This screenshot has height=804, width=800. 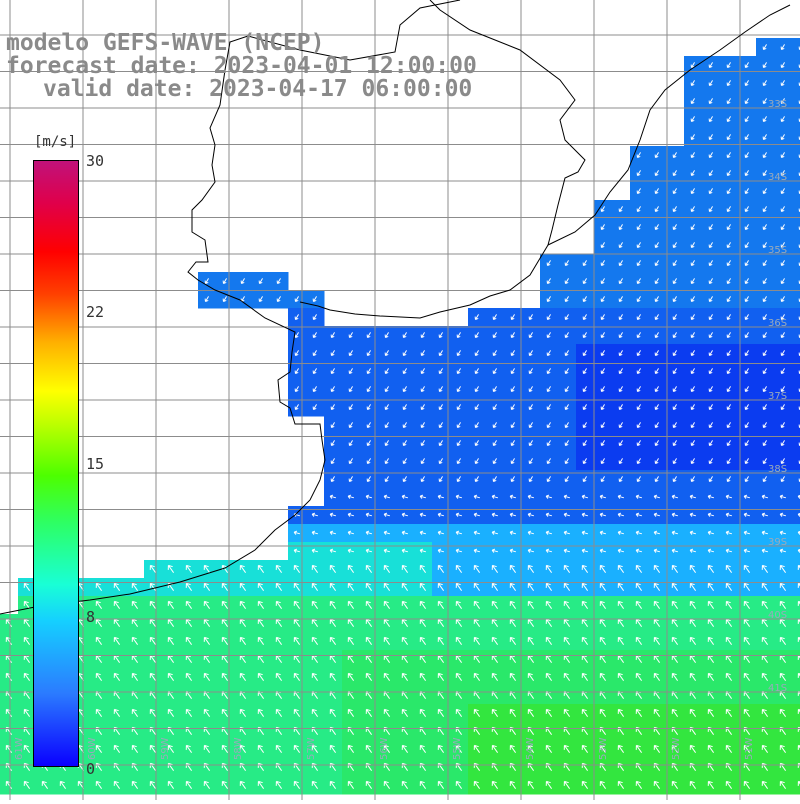 What do you see at coordinates (669, 125) in the screenshot?
I see `coastline-brazil` at bounding box center [669, 125].